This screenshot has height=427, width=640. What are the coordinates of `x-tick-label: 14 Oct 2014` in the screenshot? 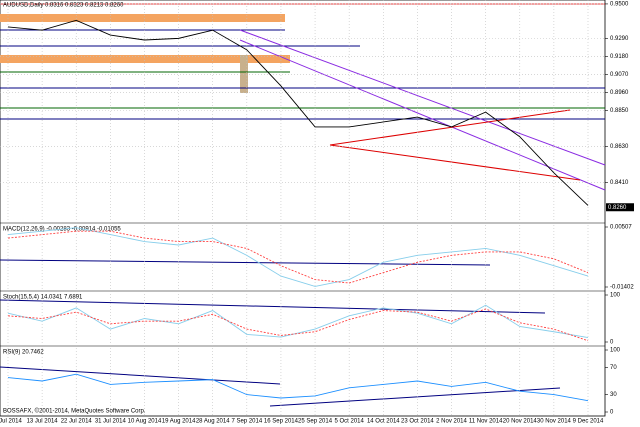 It's located at (383, 422).